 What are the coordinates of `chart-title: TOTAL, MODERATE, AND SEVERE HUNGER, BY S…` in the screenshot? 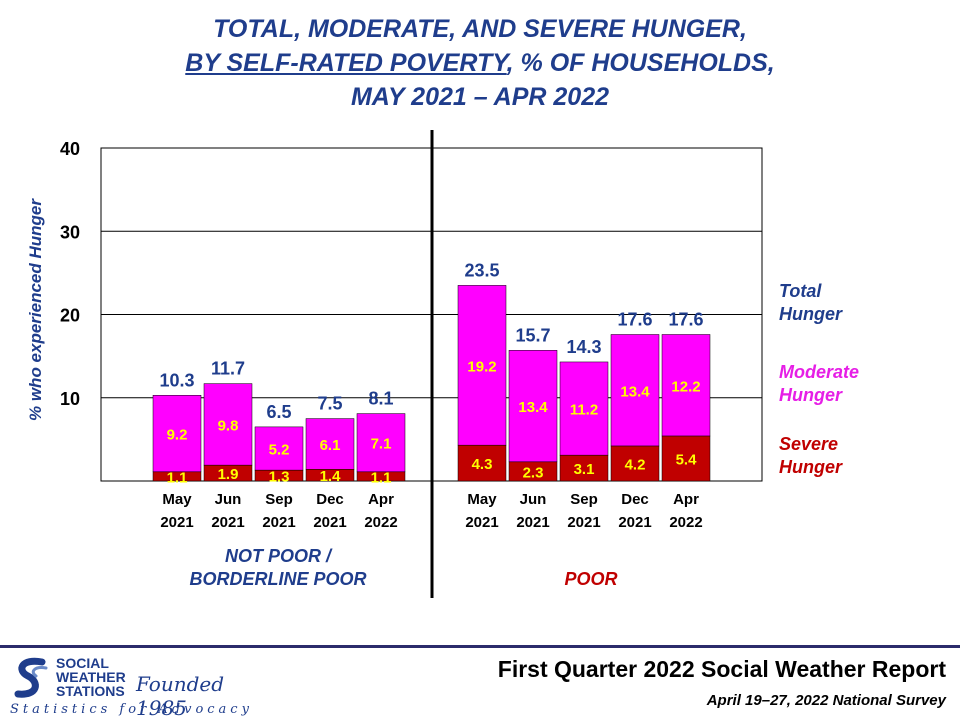 It's located at (480, 63).